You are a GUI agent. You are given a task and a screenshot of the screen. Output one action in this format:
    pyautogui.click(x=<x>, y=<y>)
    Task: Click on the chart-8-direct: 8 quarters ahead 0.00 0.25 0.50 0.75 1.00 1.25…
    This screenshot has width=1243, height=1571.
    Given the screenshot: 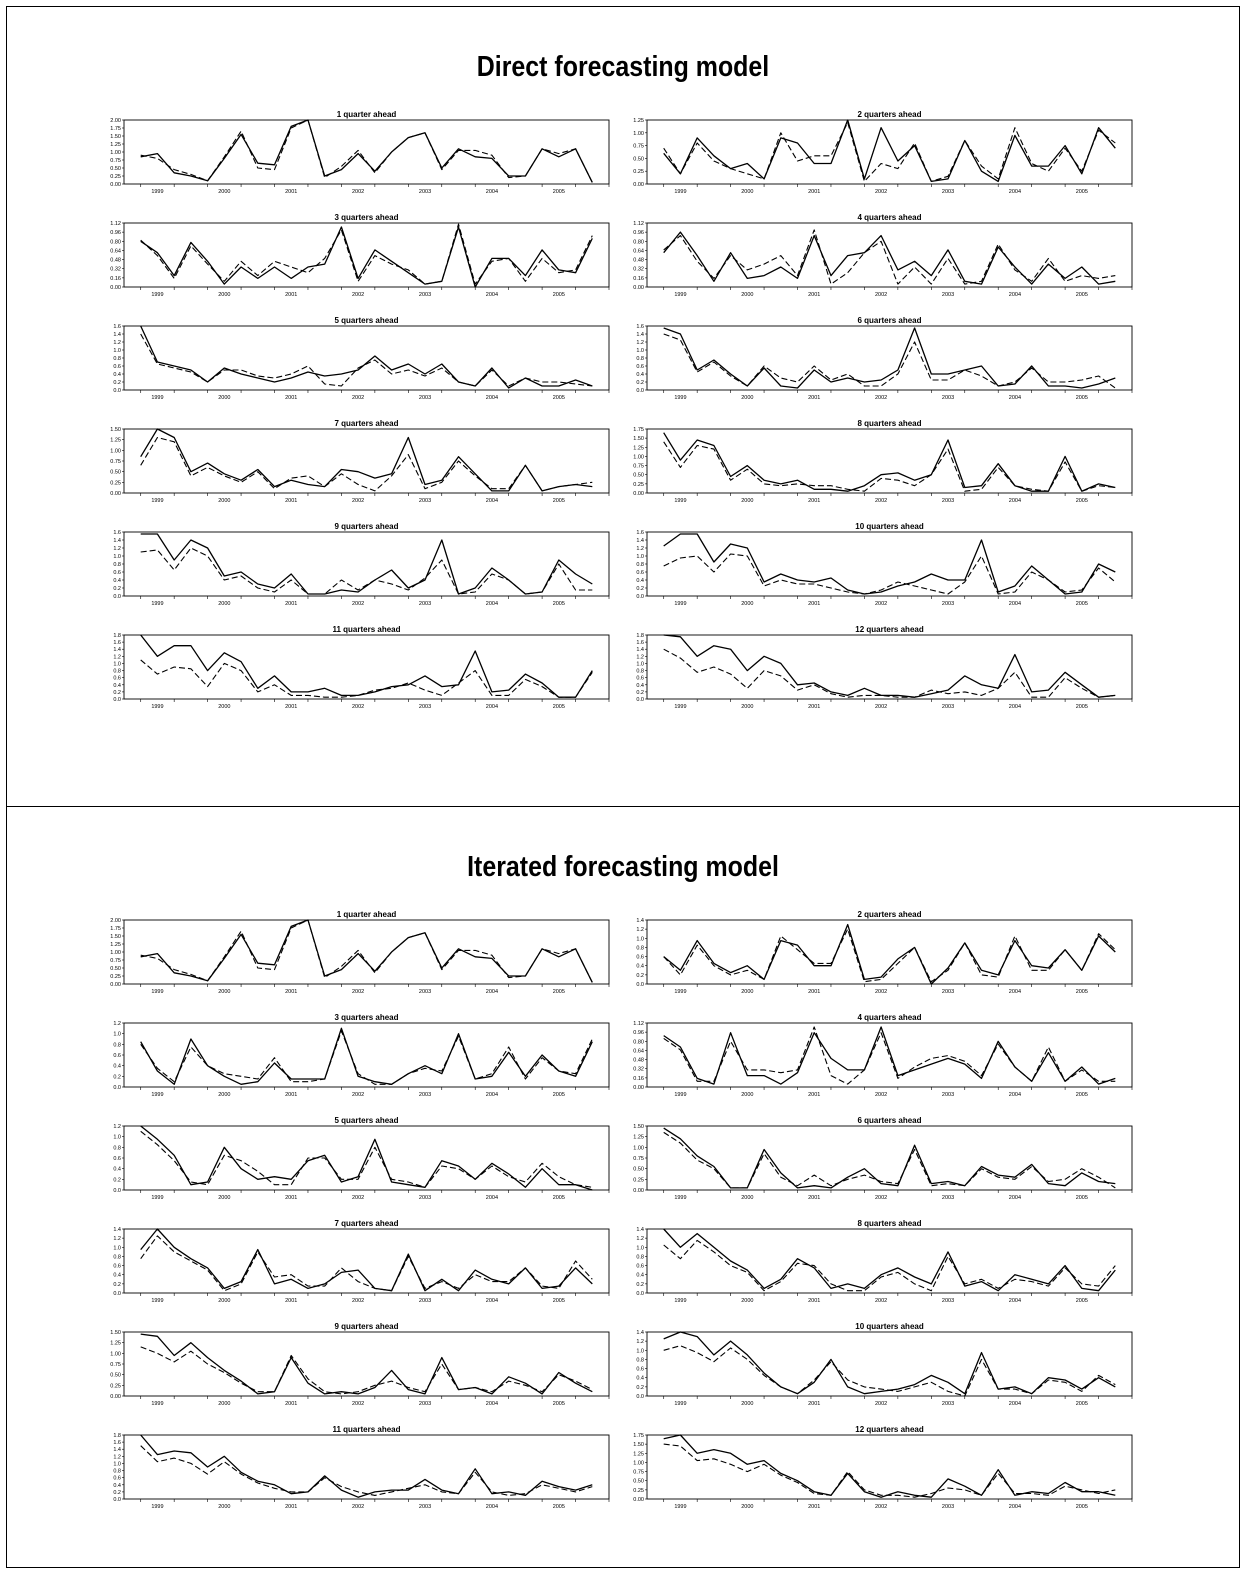 What is the action you would take?
    pyautogui.click(x=883, y=461)
    